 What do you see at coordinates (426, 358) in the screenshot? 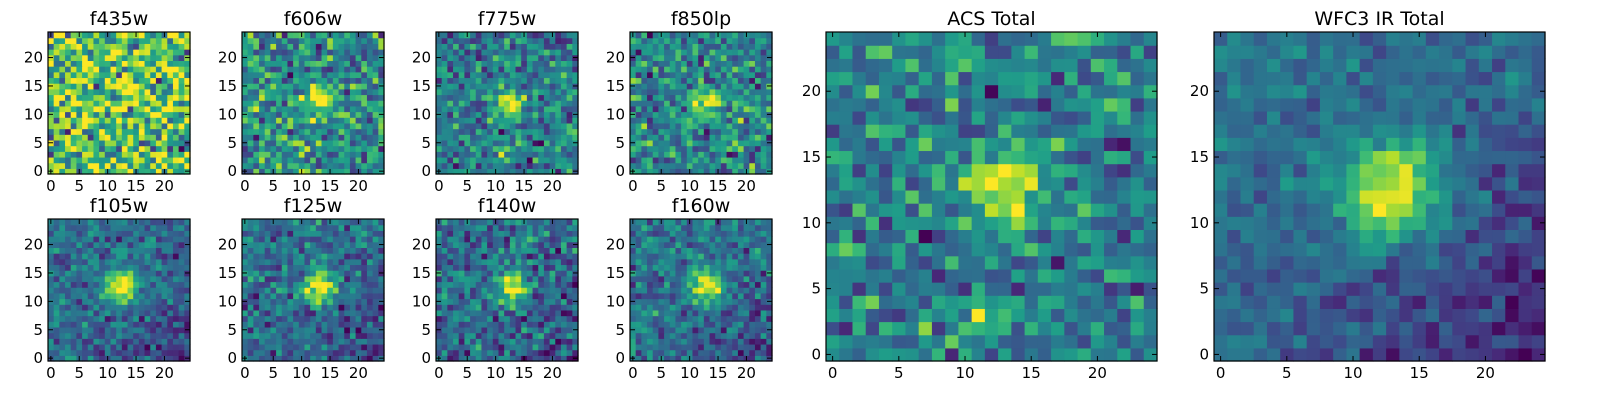
I see `y-tick-label: 0` at bounding box center [426, 358].